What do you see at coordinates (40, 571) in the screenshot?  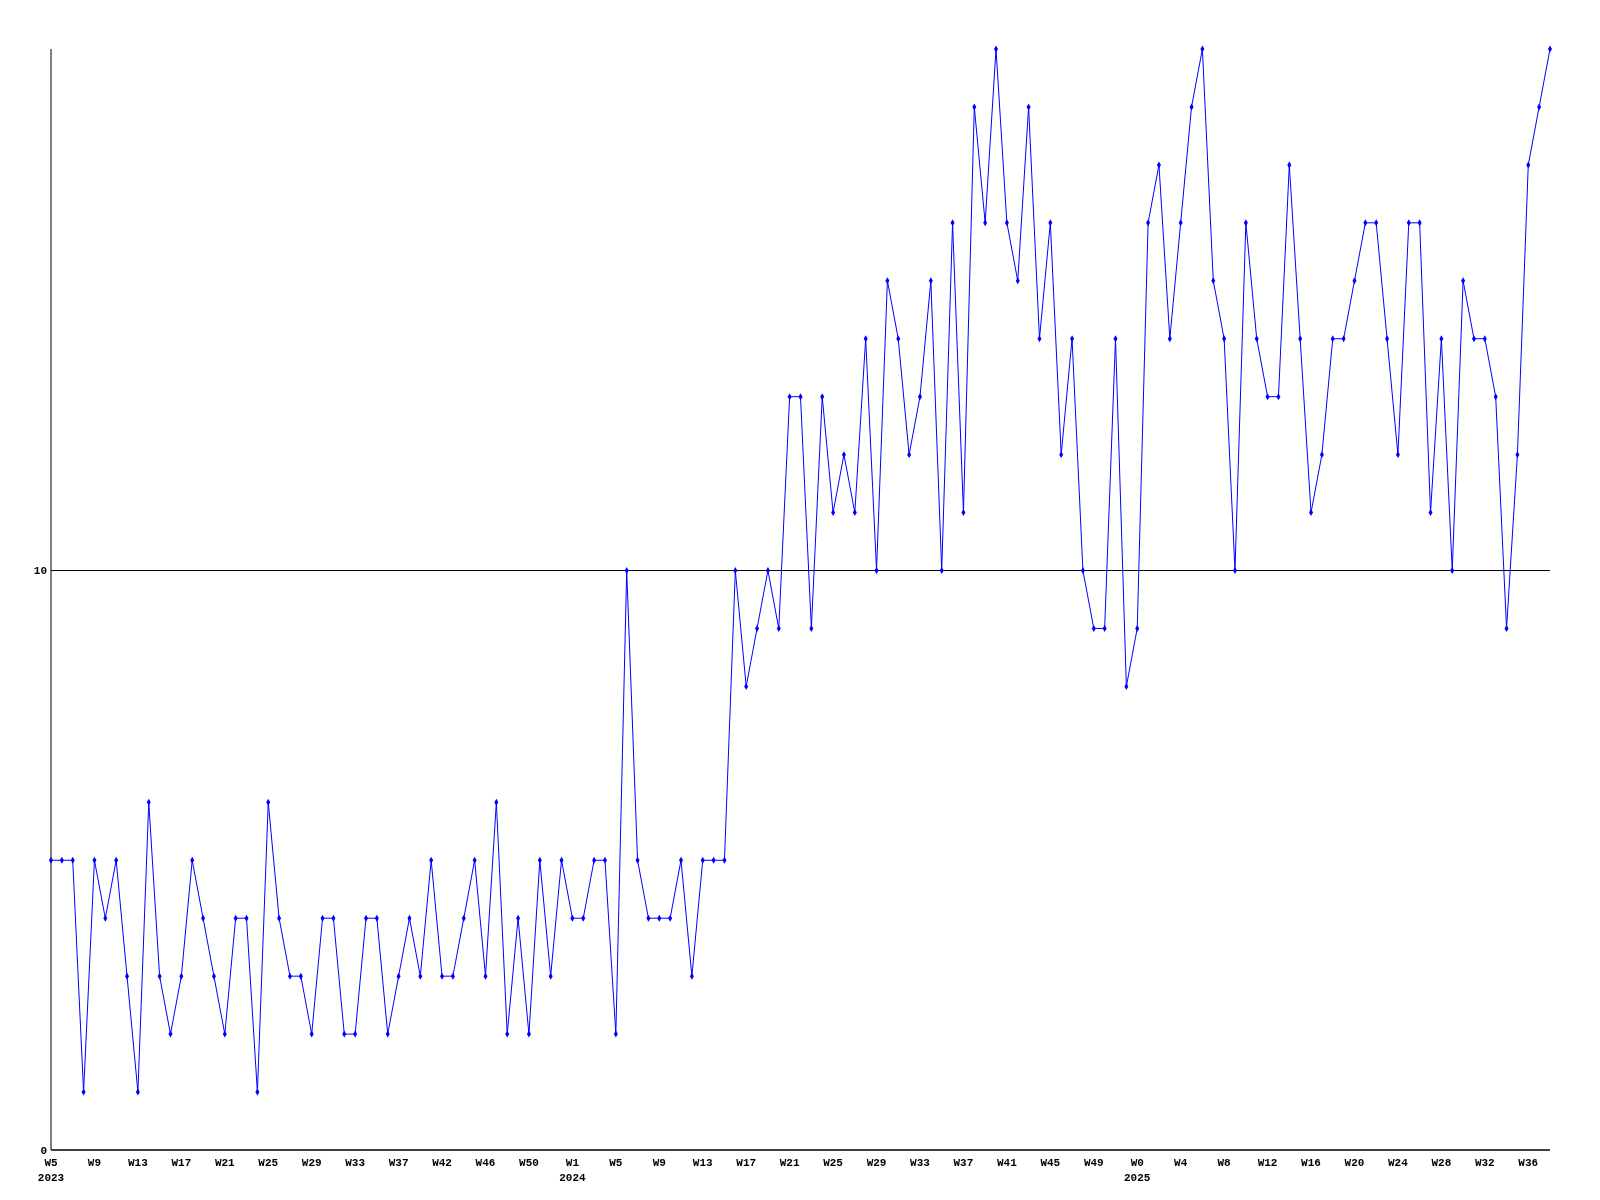 I see `y-tick-label: 10` at bounding box center [40, 571].